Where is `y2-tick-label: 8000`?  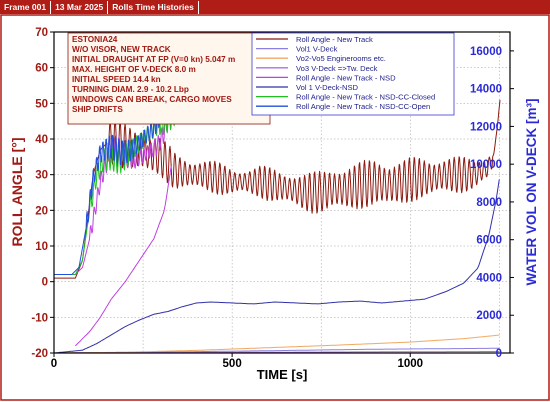
y2-tick-label: 8000 is located at coordinates (489, 203).